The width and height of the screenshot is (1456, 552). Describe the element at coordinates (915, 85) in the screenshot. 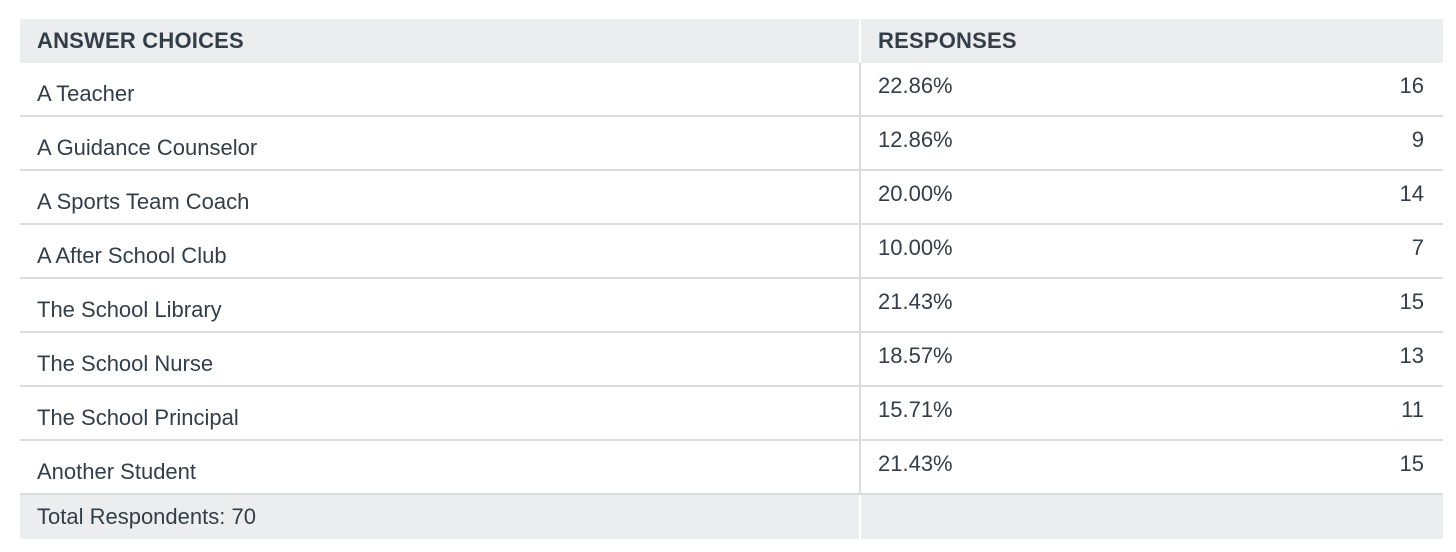

I see `response-percent: 22.86%` at that location.